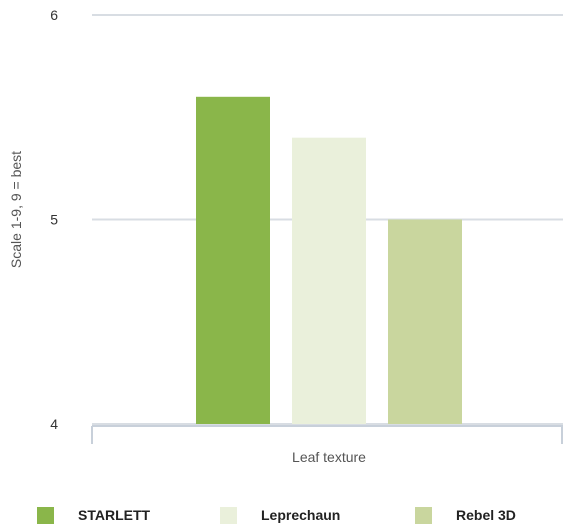  What do you see at coordinates (425, 322) in the screenshot?
I see `bar-rebel-3d` at bounding box center [425, 322].